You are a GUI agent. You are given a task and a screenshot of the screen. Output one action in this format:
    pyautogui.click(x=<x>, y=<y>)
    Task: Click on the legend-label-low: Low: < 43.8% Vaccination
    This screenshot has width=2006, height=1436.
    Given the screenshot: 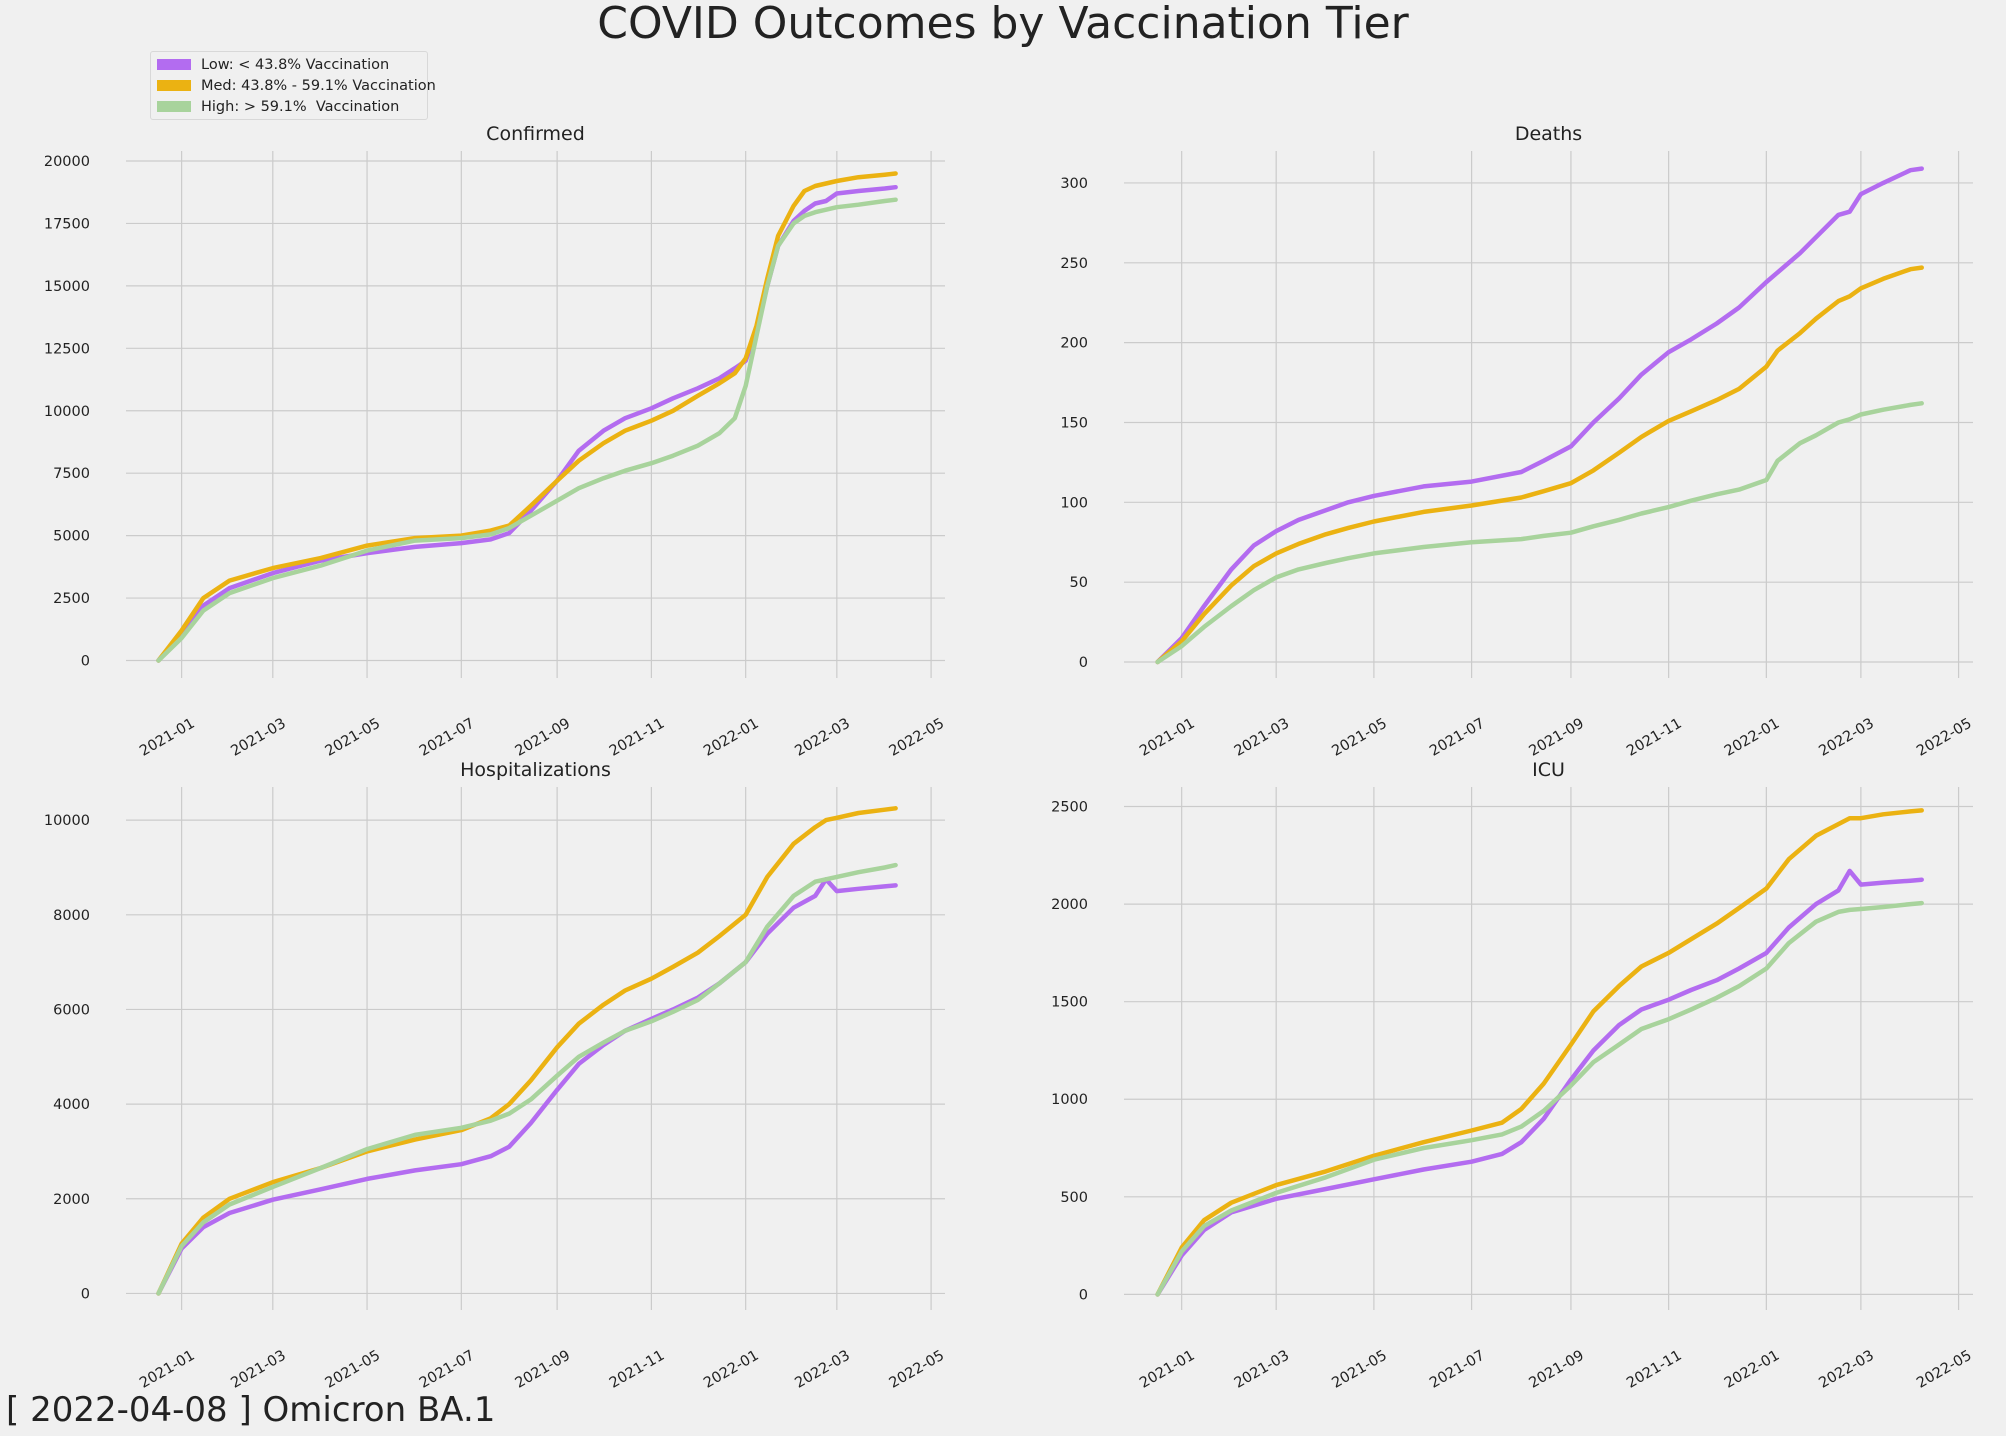 What is the action you would take?
    pyautogui.click(x=295, y=64)
    